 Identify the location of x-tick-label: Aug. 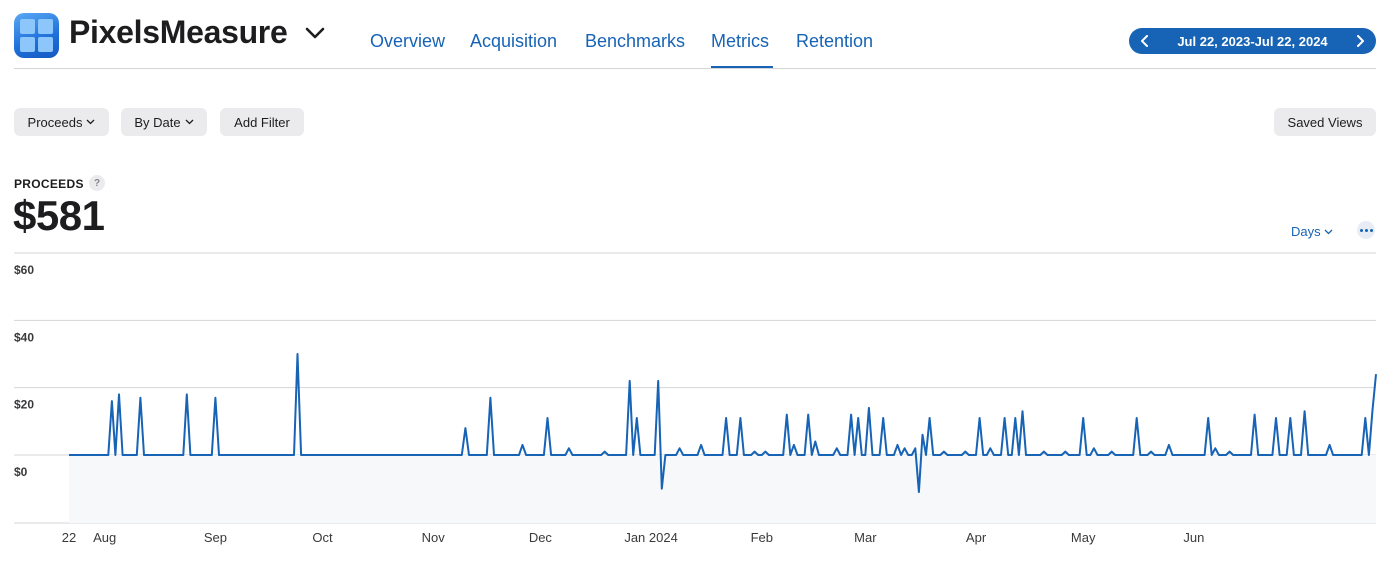
(104, 537).